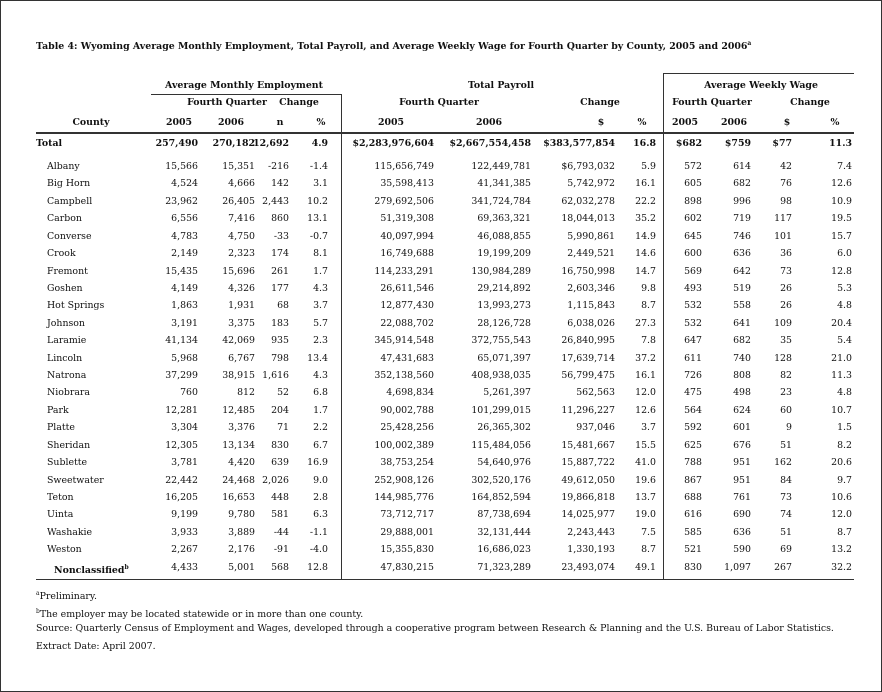 The height and width of the screenshot is (692, 882). What do you see at coordinates (280, 515) in the screenshot?
I see `cell-text: 581` at bounding box center [280, 515].